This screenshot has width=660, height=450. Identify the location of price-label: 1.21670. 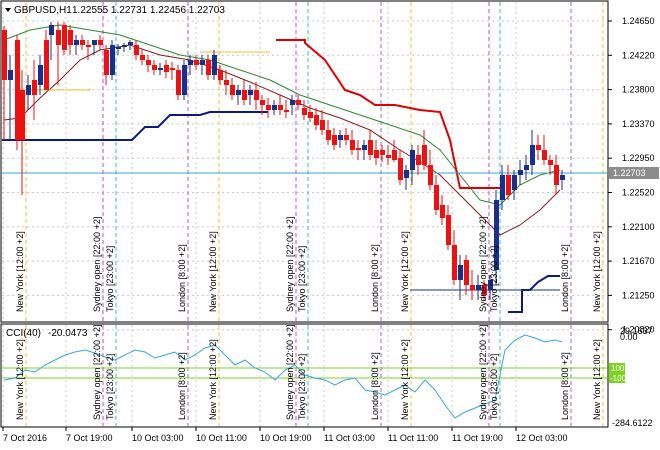
(638, 261).